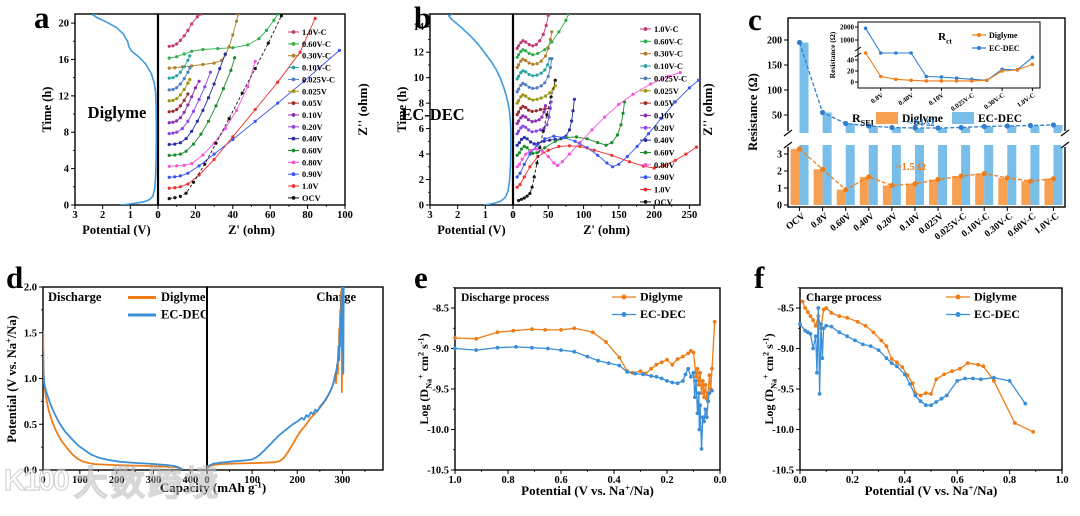 The image size is (1080, 516). I want to click on panel-letter-e: e, so click(421, 277).